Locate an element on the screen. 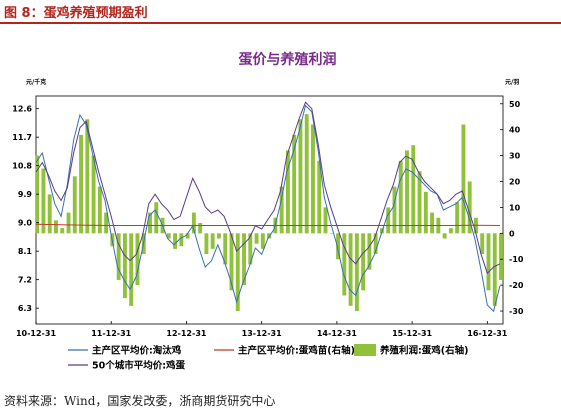 This screenshot has height=414, width=561. right-tick-label: -10 is located at coordinates (516, 259).